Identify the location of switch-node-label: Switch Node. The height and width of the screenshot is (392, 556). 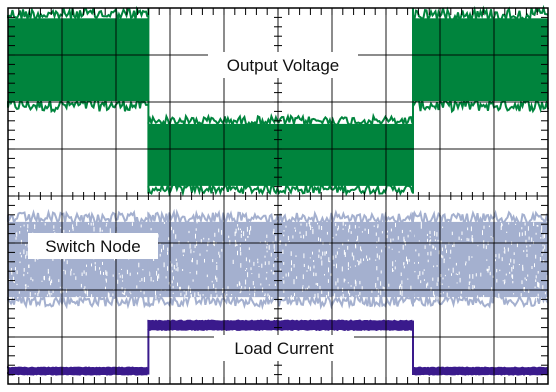
(92, 246).